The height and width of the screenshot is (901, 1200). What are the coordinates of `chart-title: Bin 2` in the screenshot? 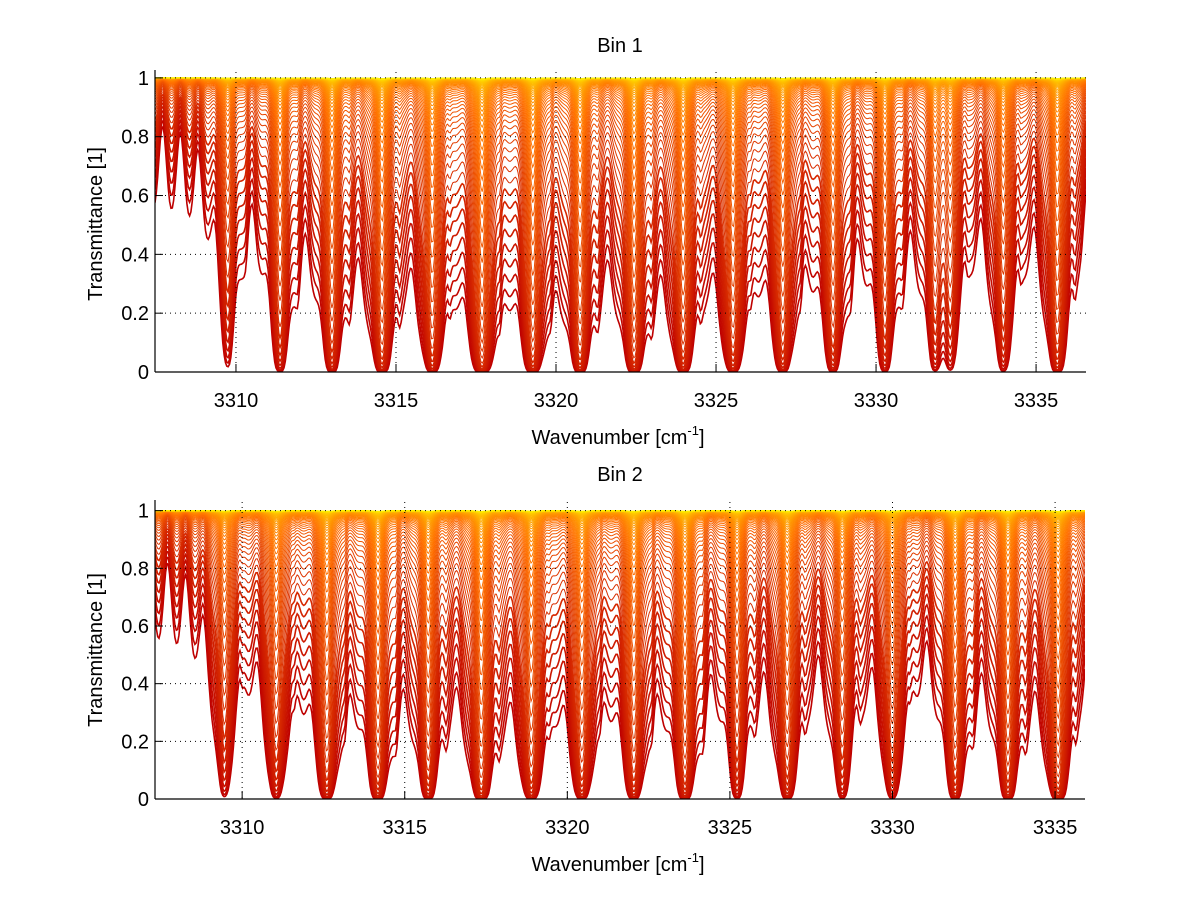 It's located at (620, 475).